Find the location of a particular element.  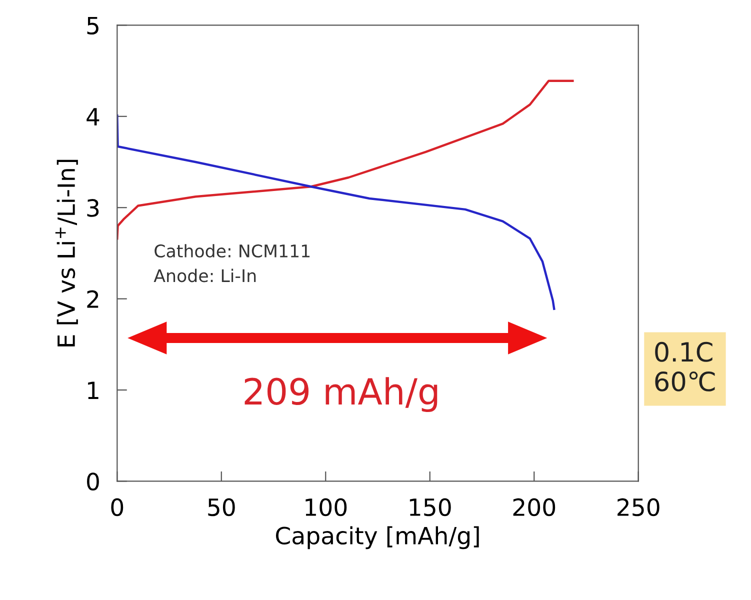

annotation: Cathode: NCM111 Anode: Li-In is located at coordinates (232, 263).